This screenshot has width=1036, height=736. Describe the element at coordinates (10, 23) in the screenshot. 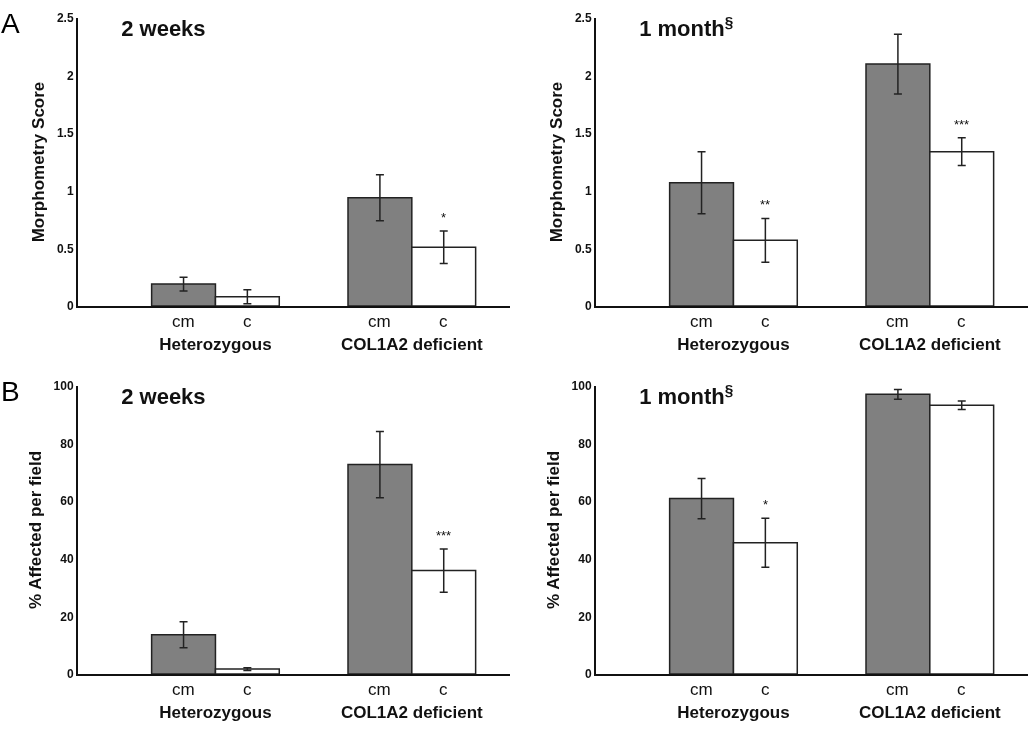

I see `text: A` at that location.